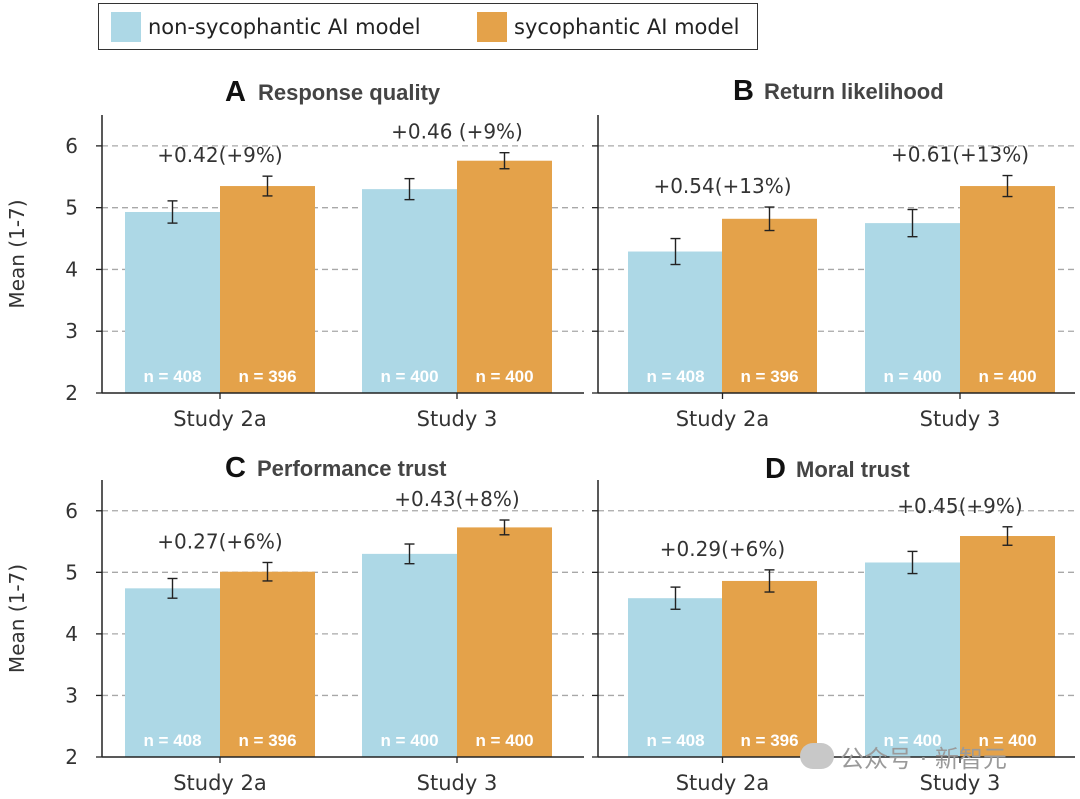 This screenshot has width=1080, height=799. Describe the element at coordinates (1007, 740) in the screenshot. I see `n-label-d-1-1: n = 400` at that location.